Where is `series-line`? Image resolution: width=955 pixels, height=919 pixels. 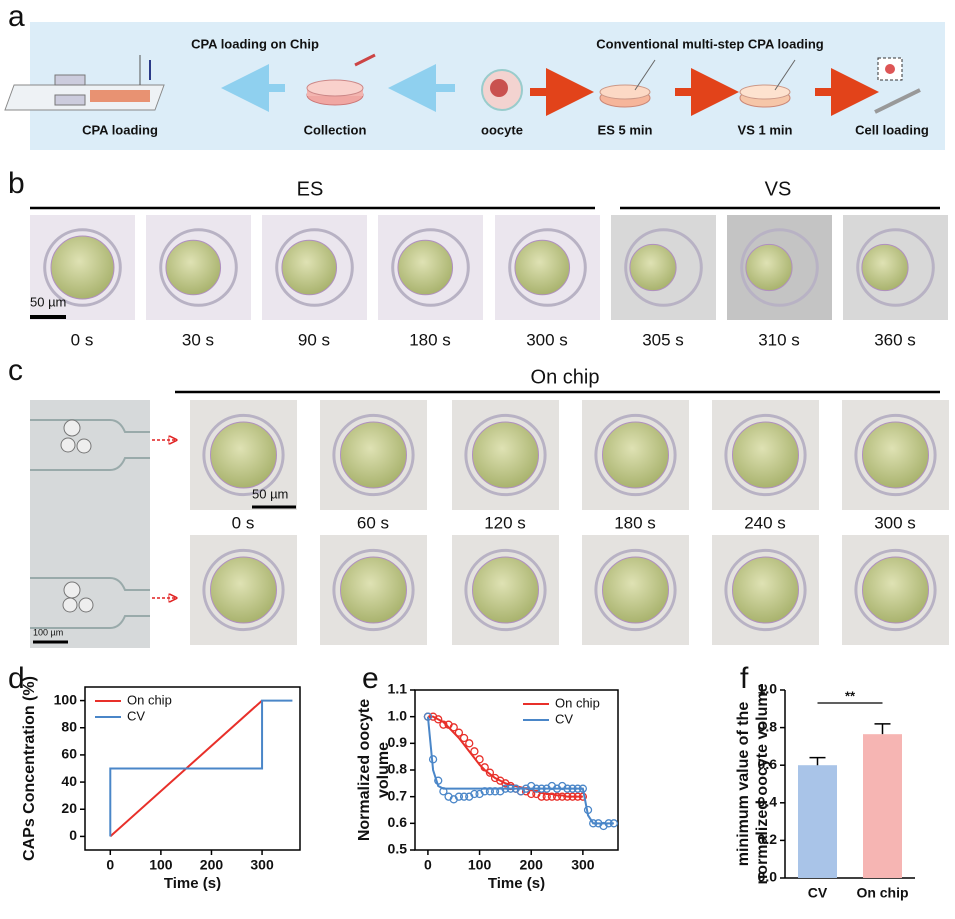 series-line is located at coordinates (201, 768).